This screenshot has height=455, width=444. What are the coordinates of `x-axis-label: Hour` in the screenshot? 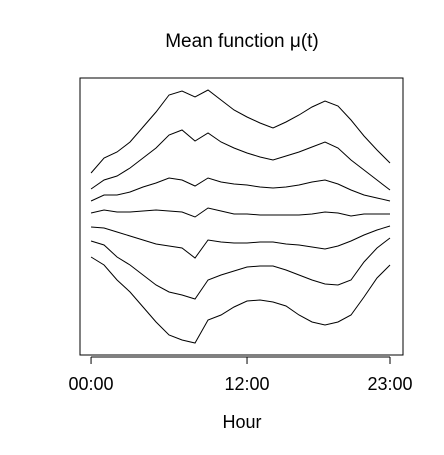 It's located at (241, 422).